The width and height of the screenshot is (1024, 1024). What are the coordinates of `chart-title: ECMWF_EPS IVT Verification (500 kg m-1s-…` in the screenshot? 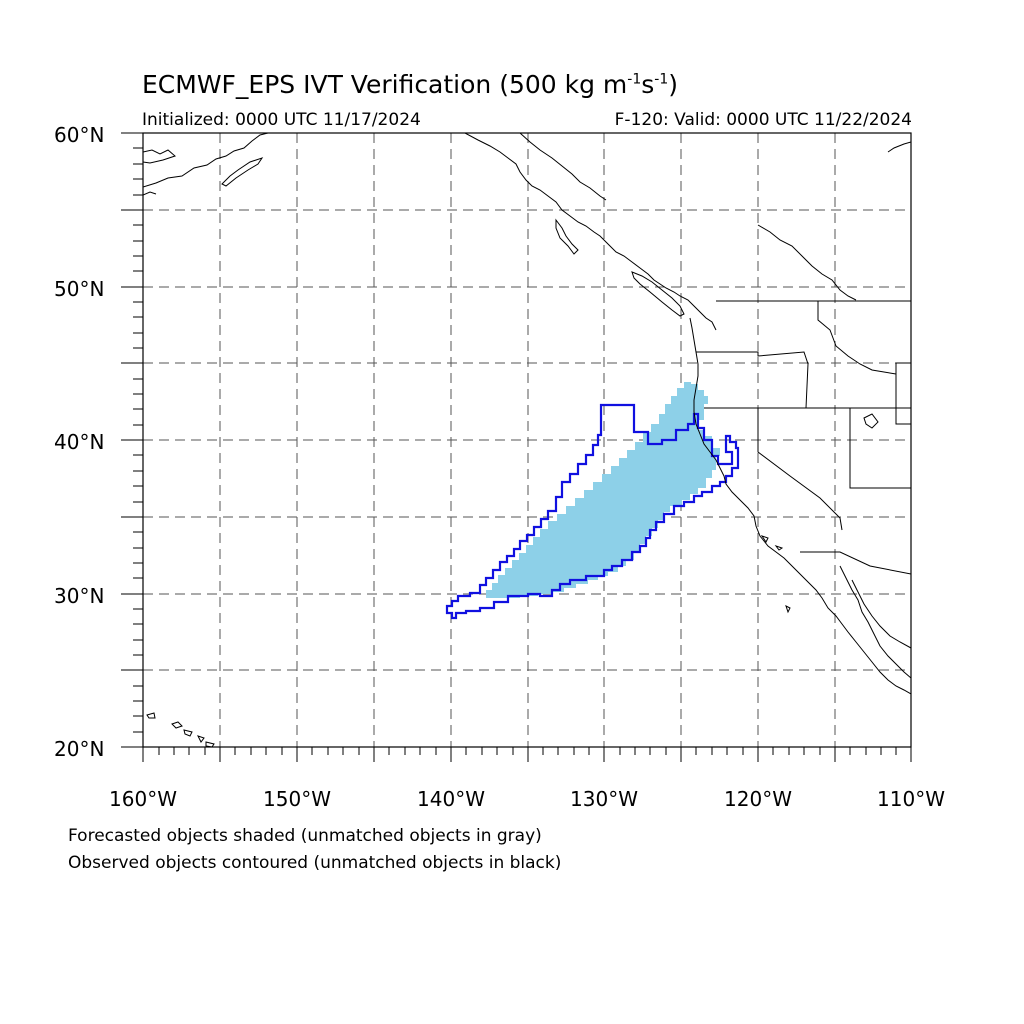 It's located at (410, 84).